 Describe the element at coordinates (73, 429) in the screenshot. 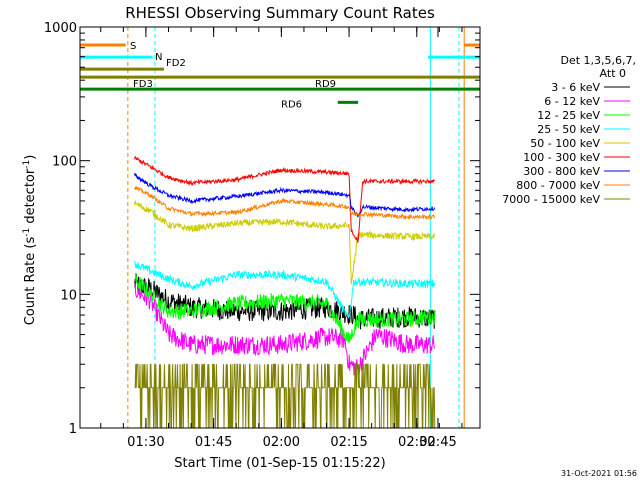

I see `y-tick-label: 1` at that location.